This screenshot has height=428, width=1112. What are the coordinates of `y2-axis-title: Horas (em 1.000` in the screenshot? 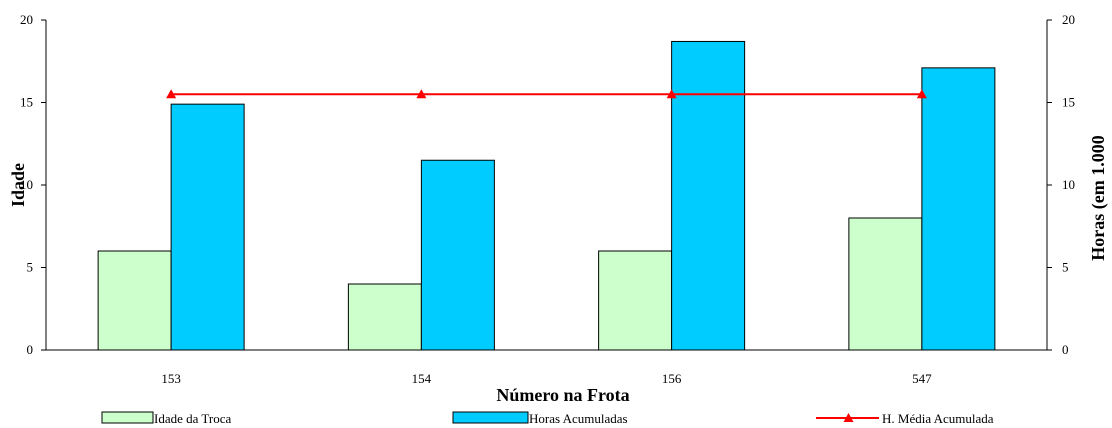 It's located at (1098, 197).